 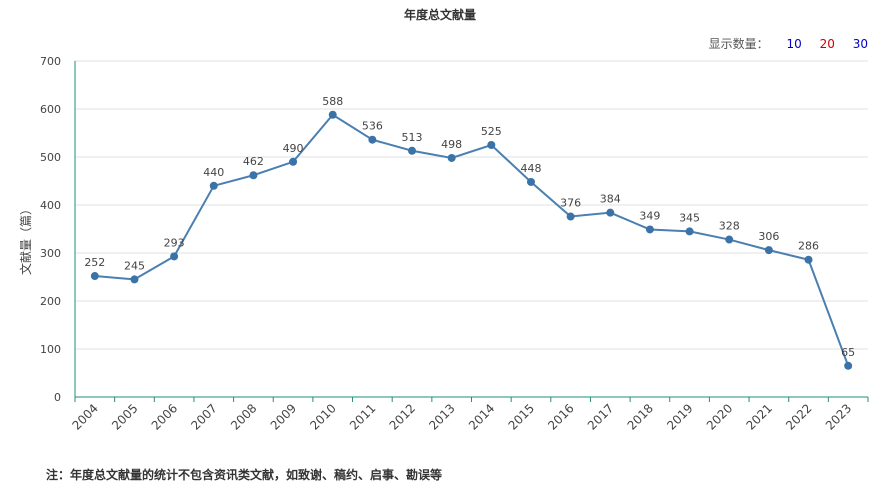 I want to click on x-tick-label: 2020, so click(x=719, y=416).